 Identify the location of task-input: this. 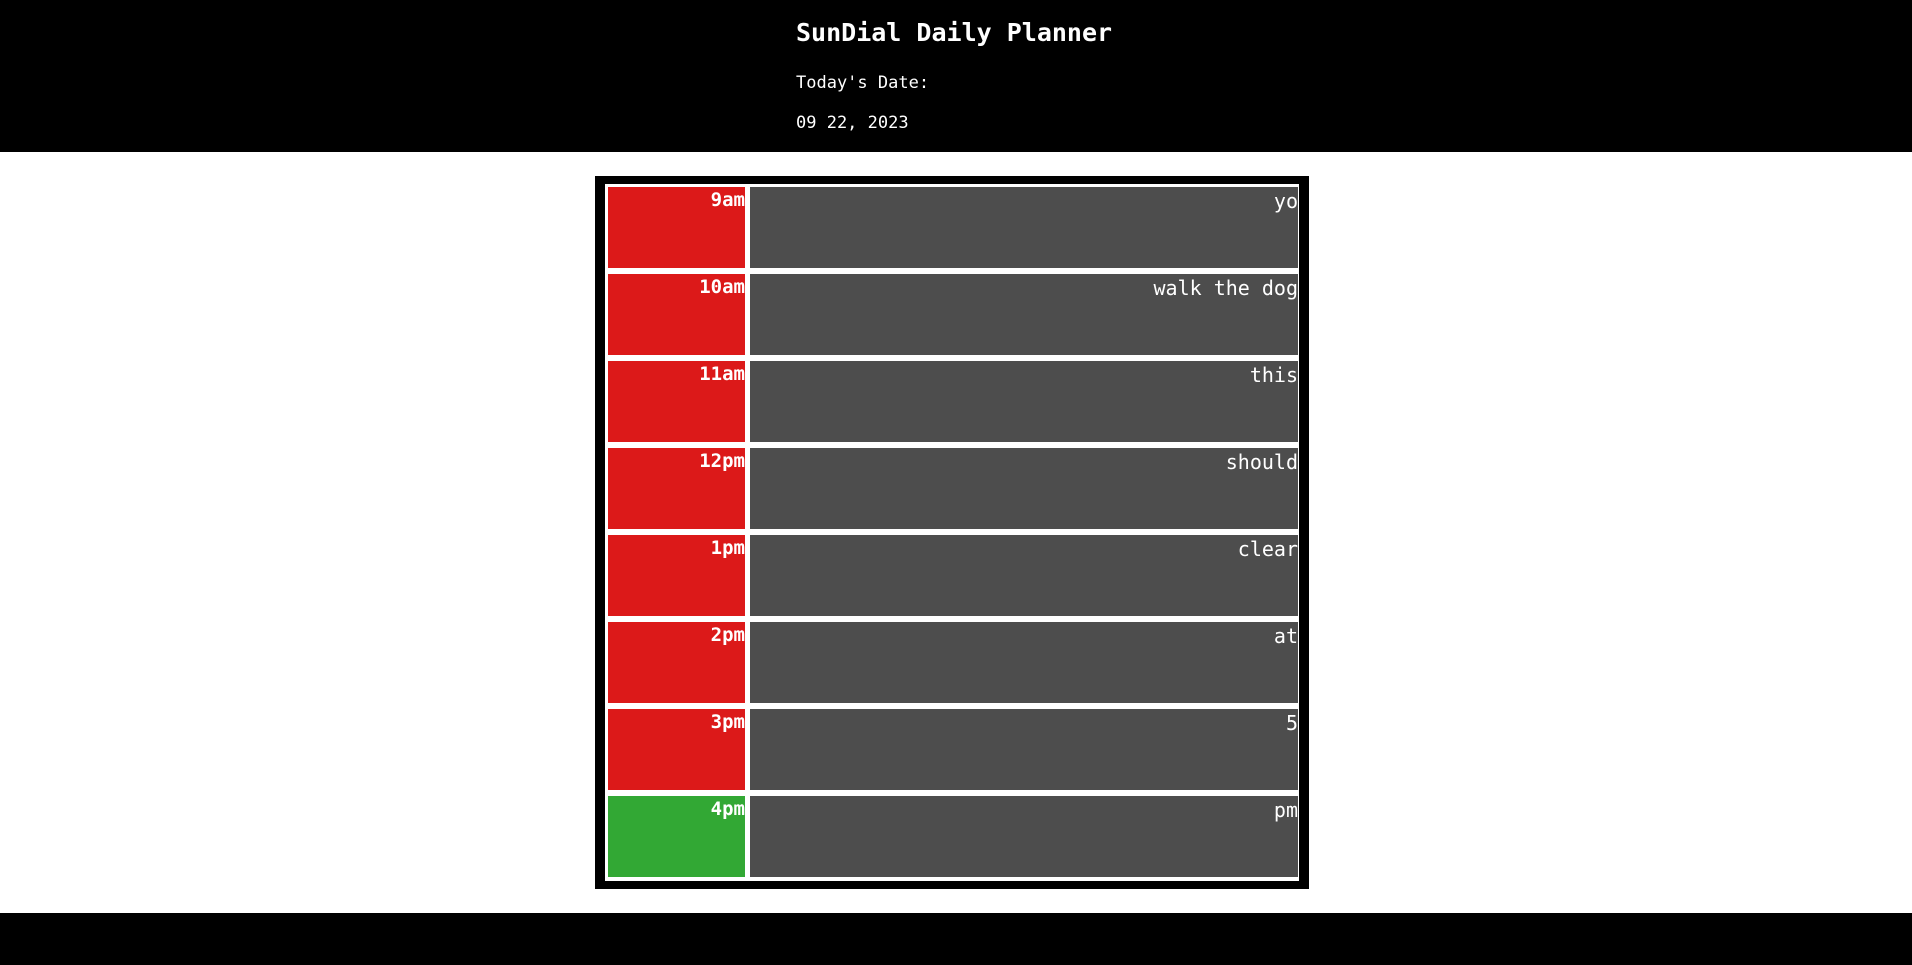
(1024, 401).